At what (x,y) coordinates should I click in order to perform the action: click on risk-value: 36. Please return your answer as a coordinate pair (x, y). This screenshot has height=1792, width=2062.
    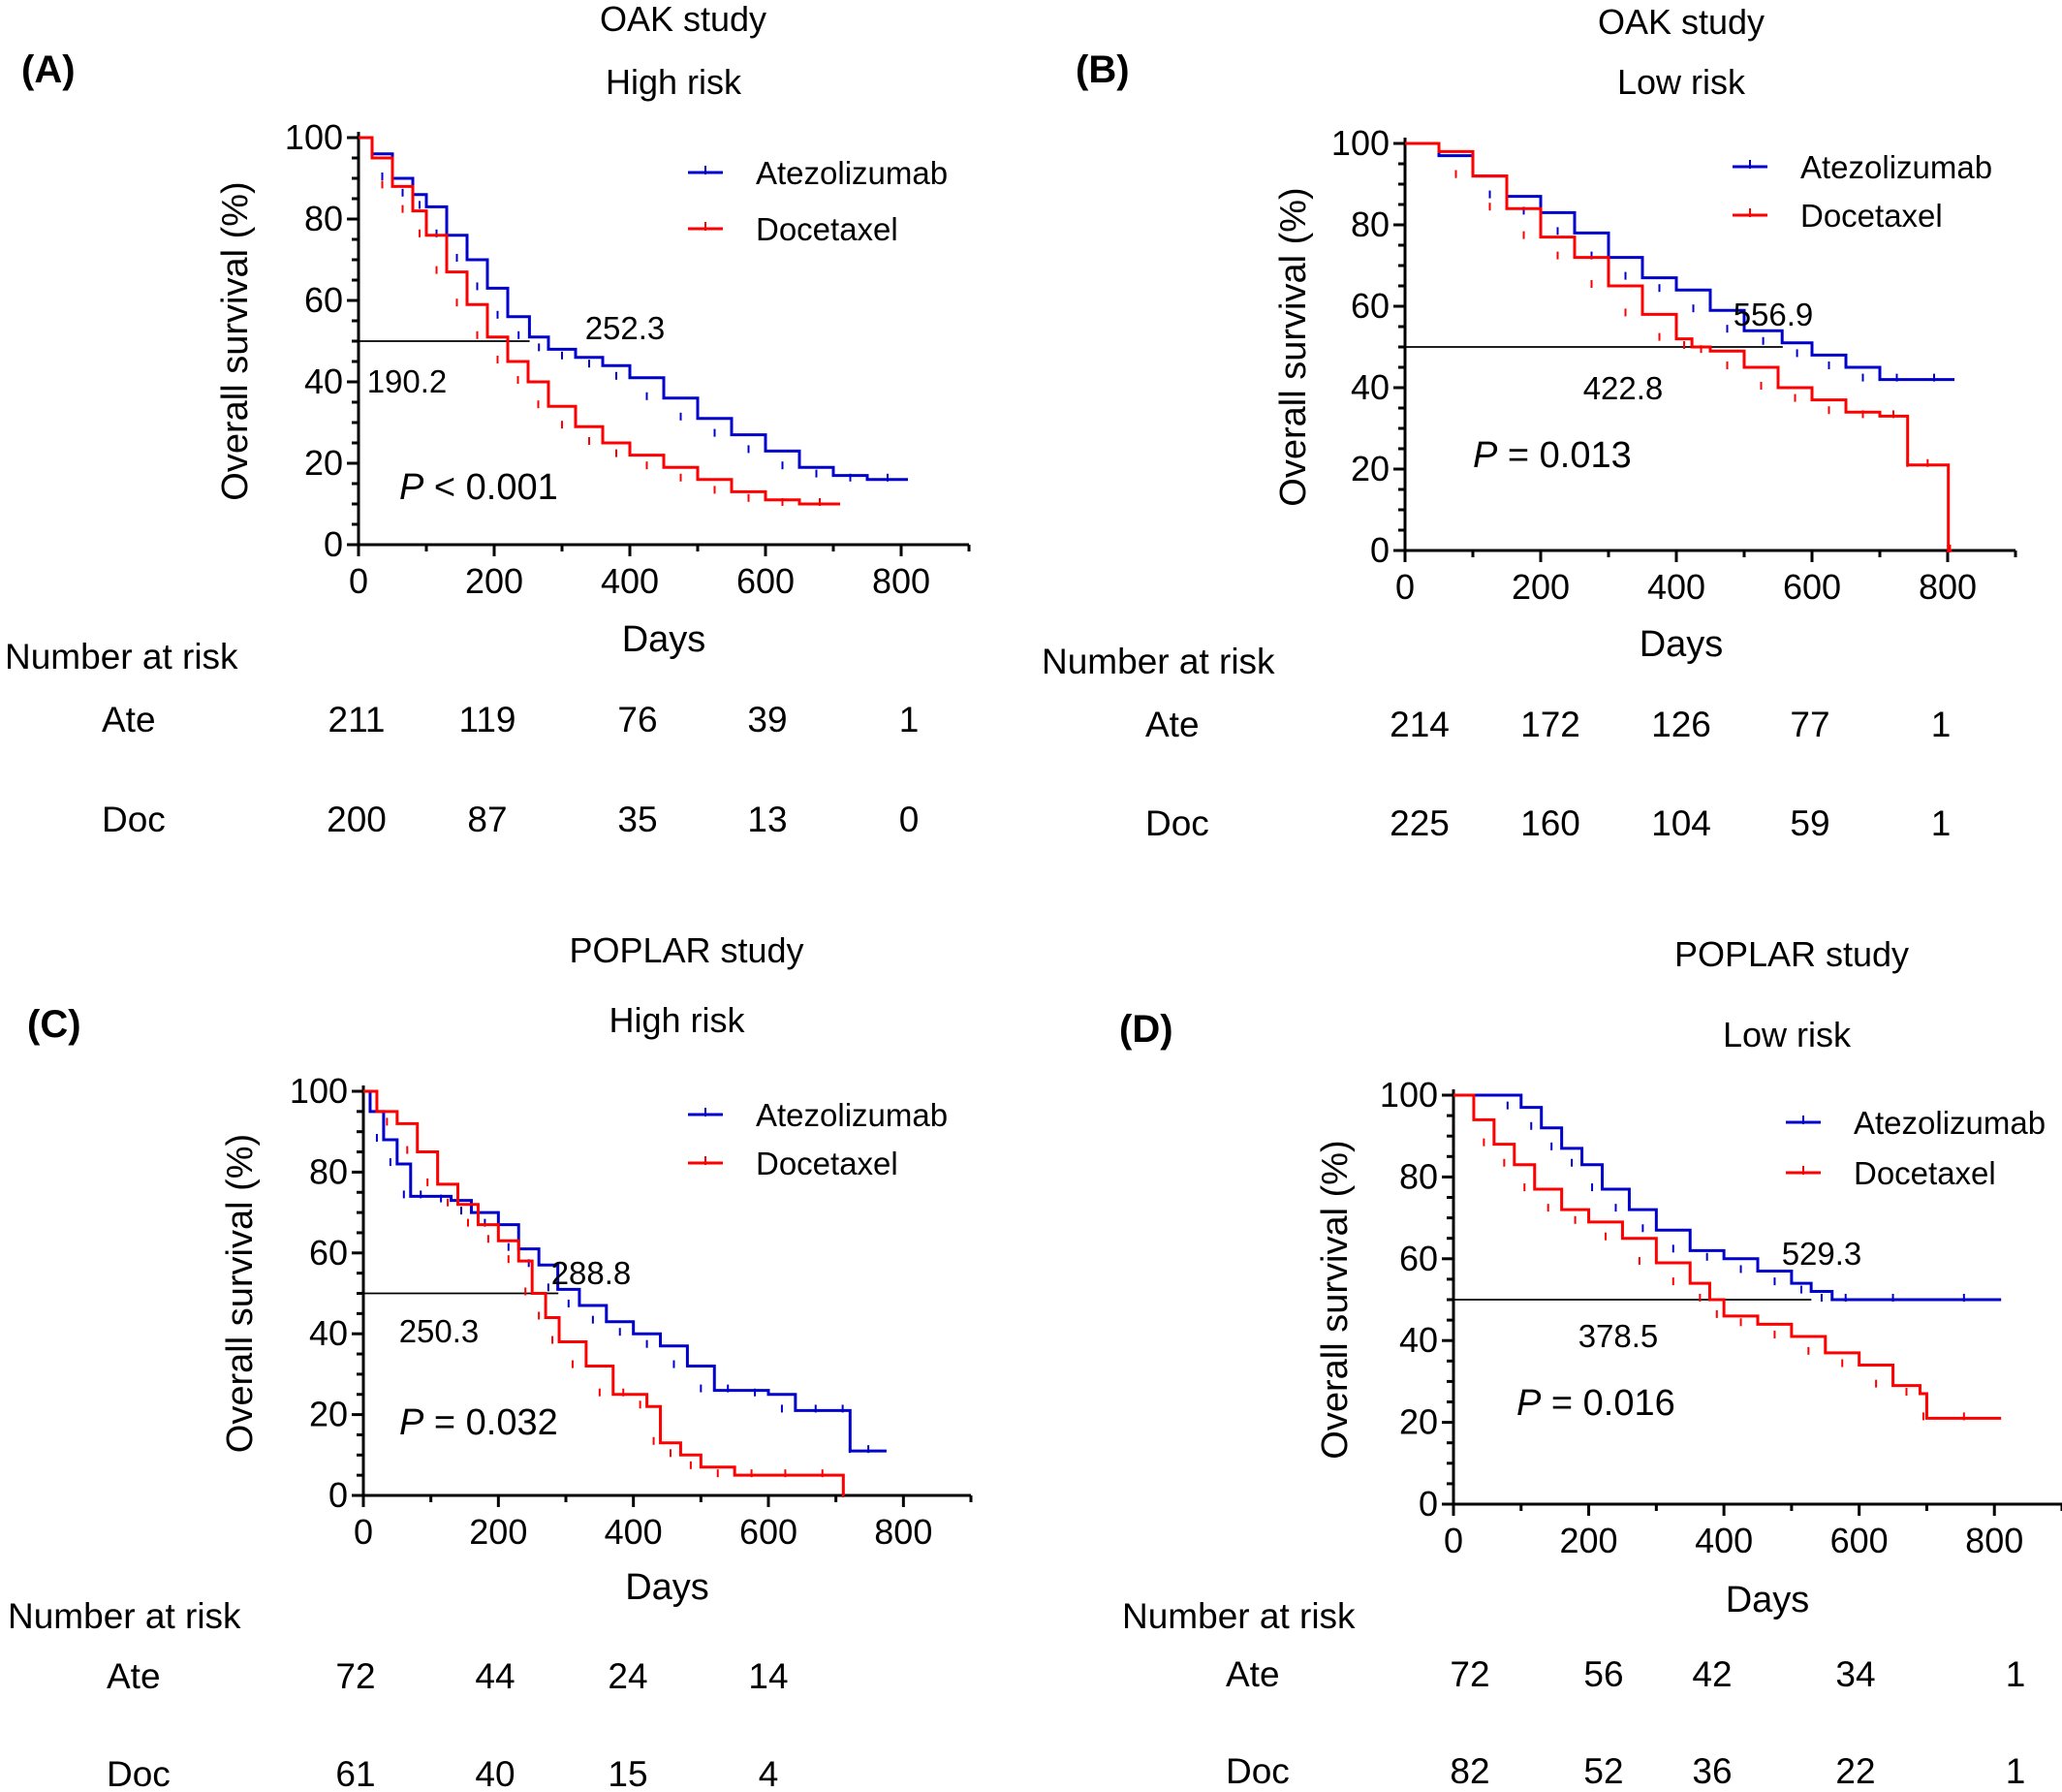
    Looking at the image, I should click on (1712, 1771).